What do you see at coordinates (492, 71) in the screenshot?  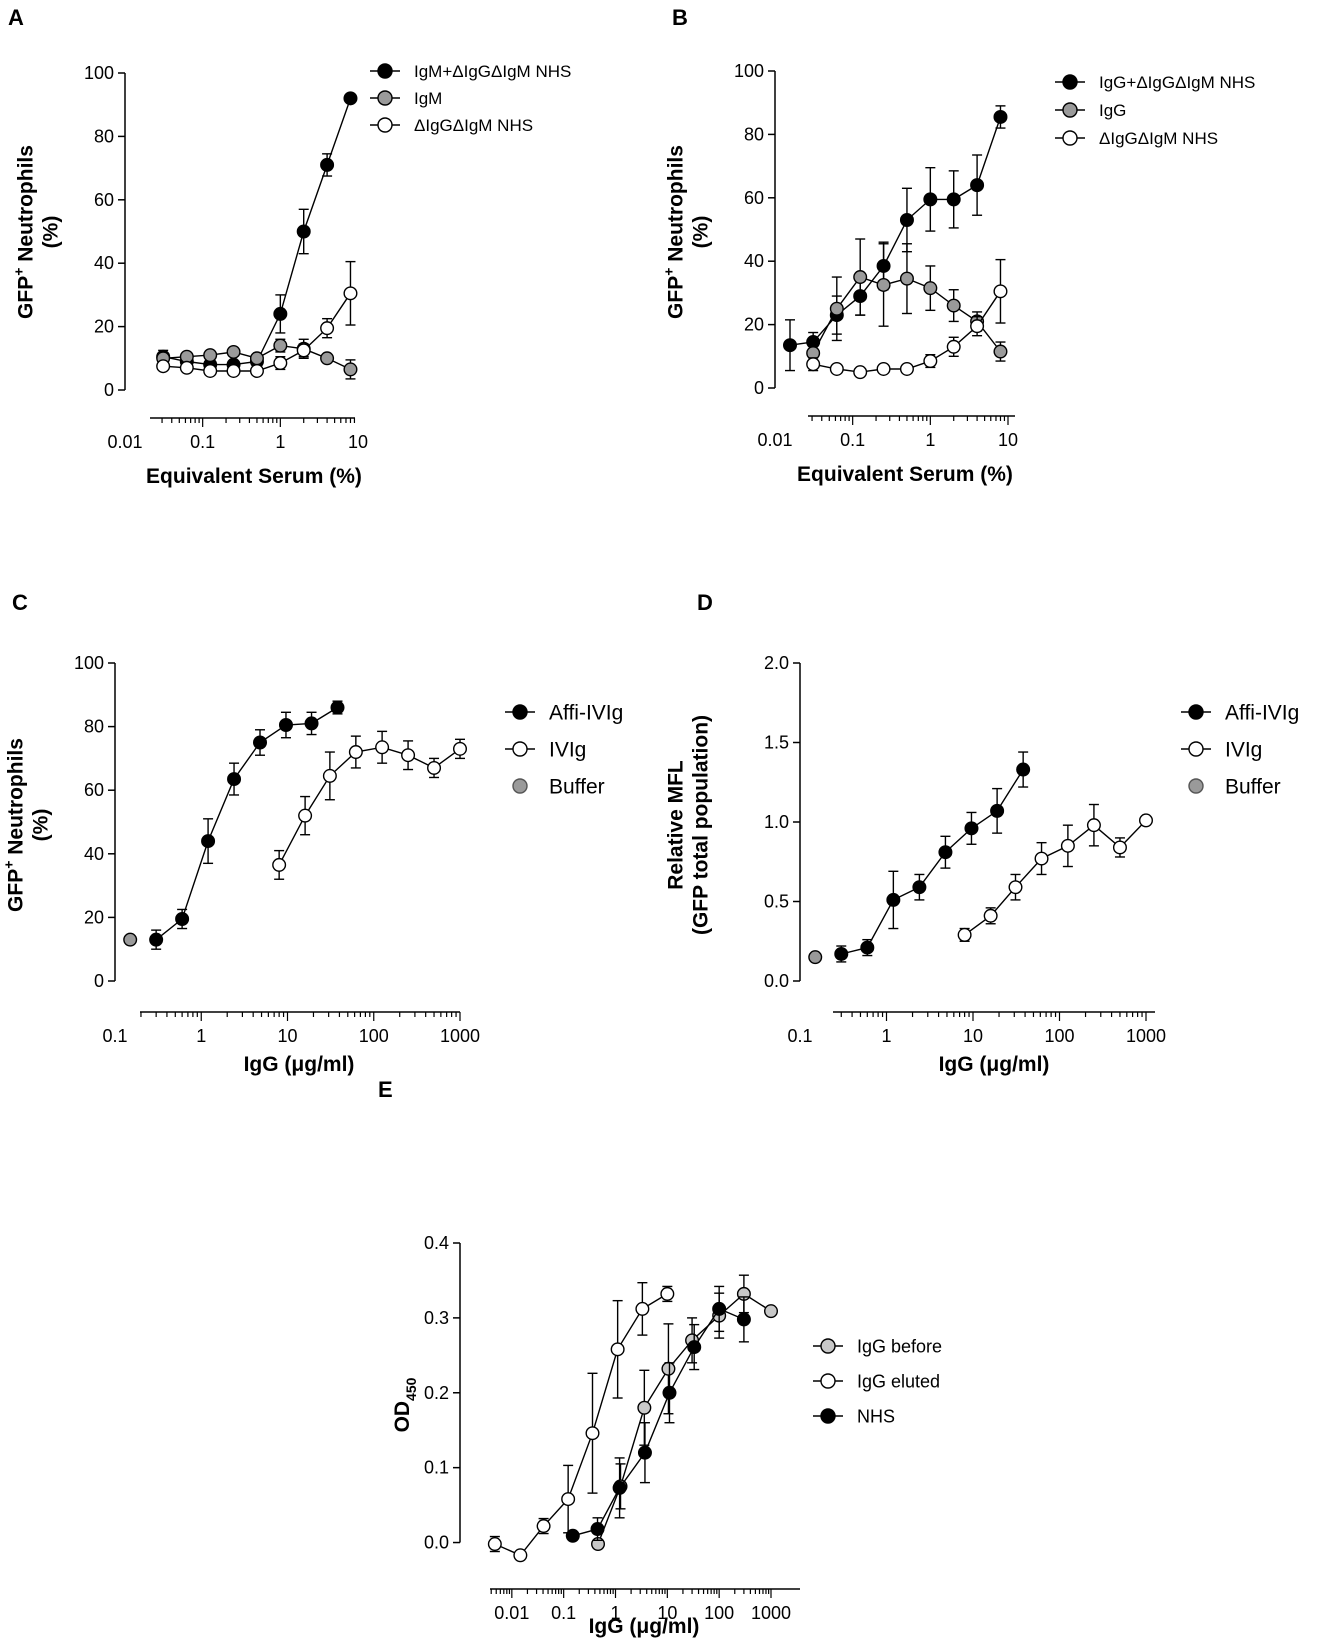 I see `legend-label: IgM+ΔIgGΔIgM NHS` at bounding box center [492, 71].